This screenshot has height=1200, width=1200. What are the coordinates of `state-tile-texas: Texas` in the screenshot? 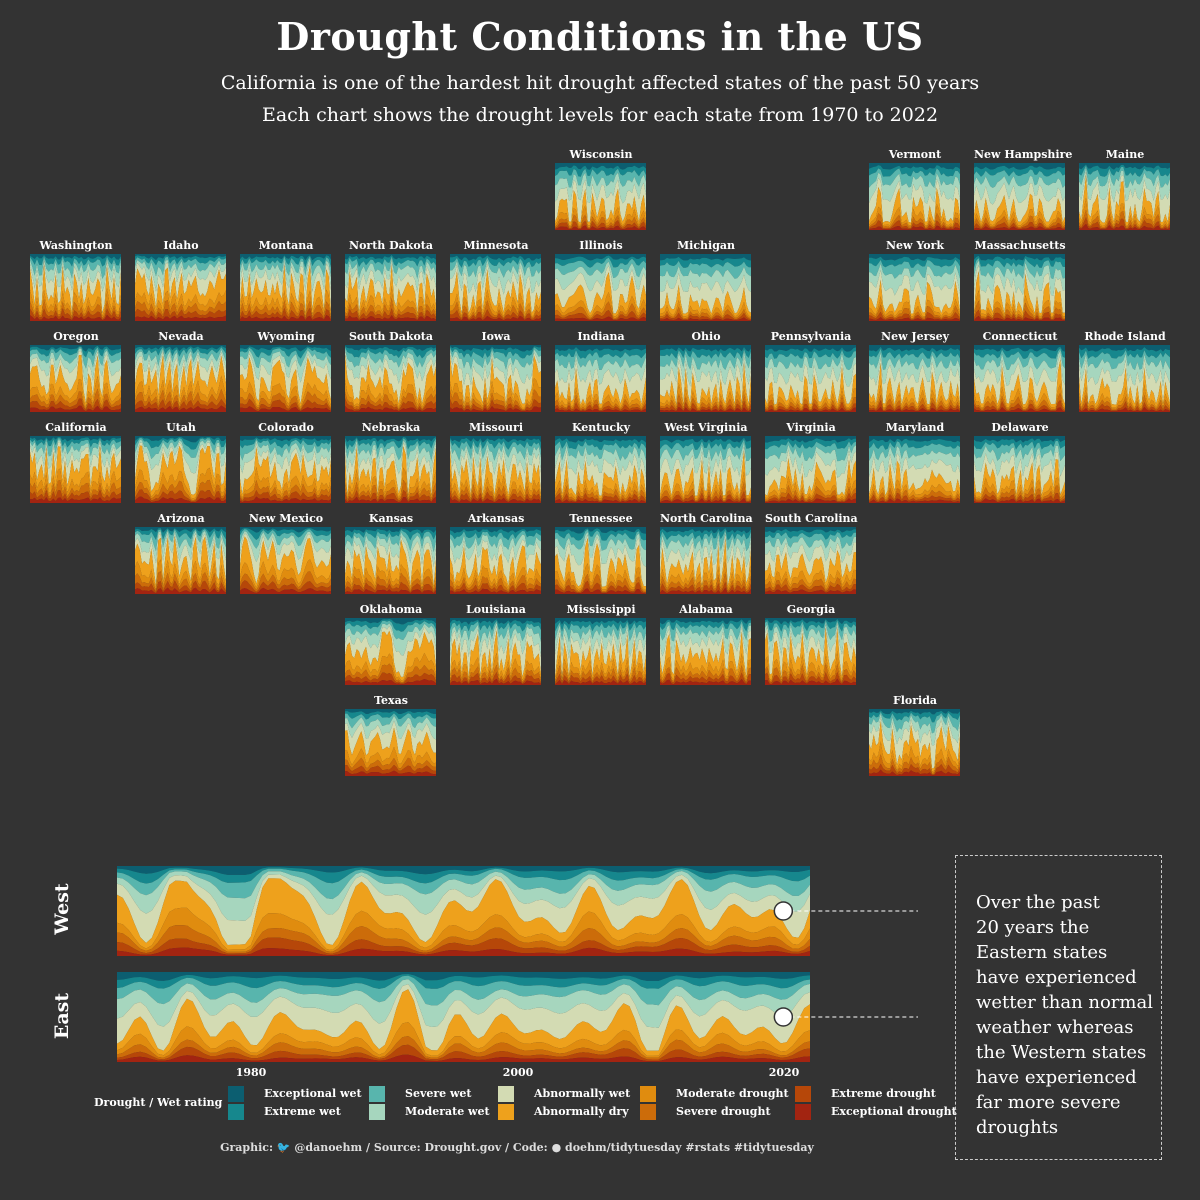 It's located at (391, 734).